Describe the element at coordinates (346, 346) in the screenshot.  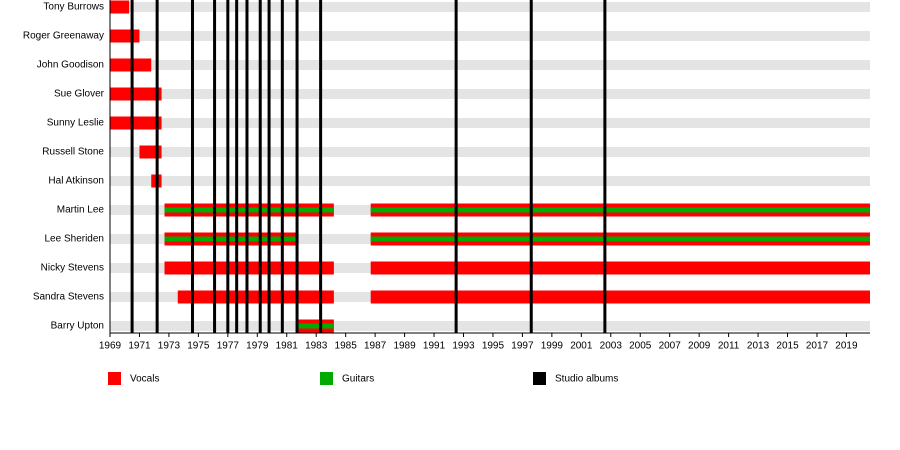
I see `x-tick-label: 1985` at that location.